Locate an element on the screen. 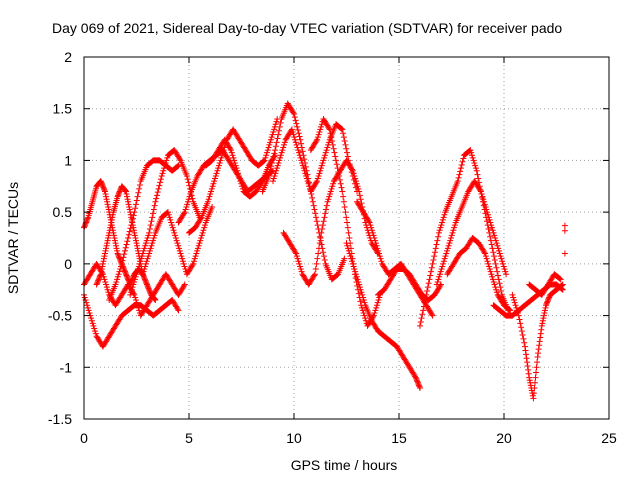  x-tick-label: 25 is located at coordinates (609, 438).